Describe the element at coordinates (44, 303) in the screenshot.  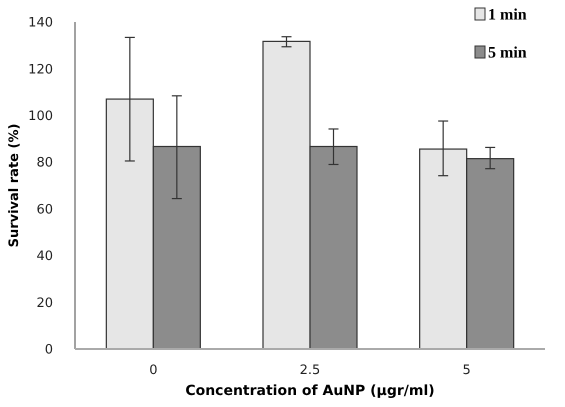
I see `y-tick-label: 20` at that location.